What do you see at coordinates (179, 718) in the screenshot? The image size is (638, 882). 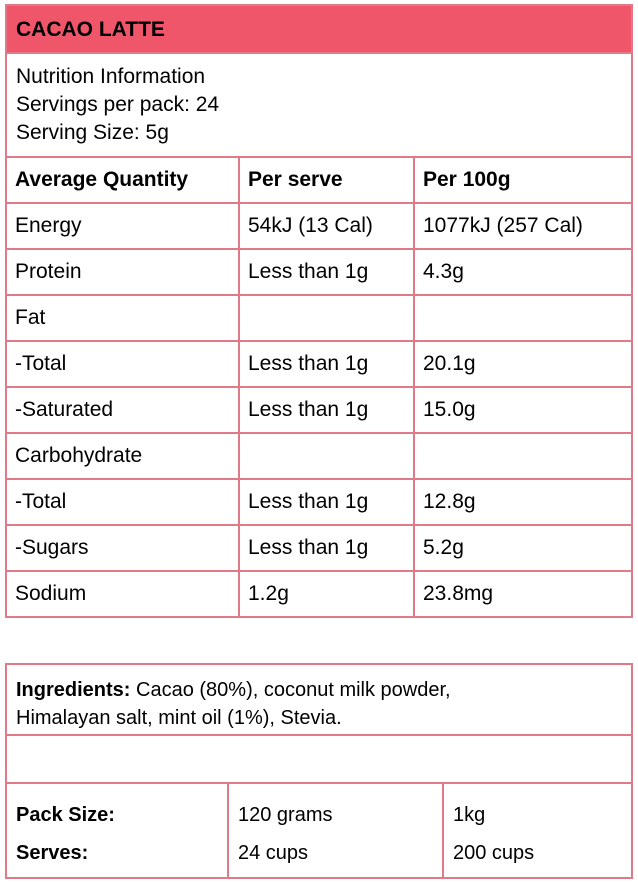 I see `ingredients-line2: Himalayan salt, mint oil (1%), Stevia.` at bounding box center [179, 718].